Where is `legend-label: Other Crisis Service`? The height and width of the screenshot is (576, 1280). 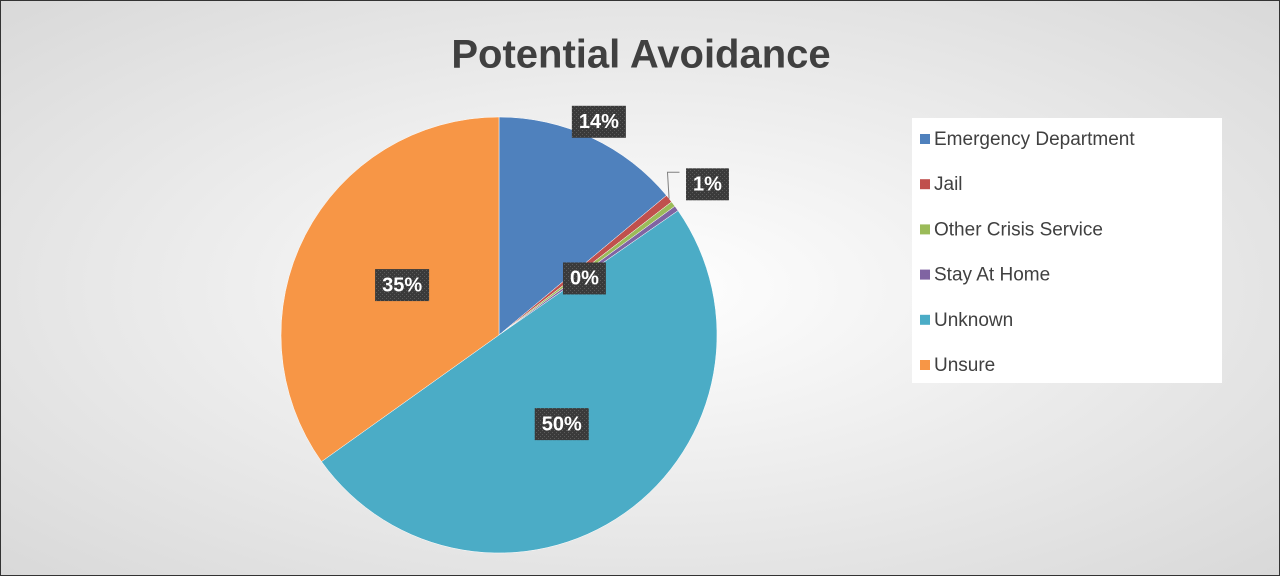 legend-label: Other Crisis Service is located at coordinates (1018, 229).